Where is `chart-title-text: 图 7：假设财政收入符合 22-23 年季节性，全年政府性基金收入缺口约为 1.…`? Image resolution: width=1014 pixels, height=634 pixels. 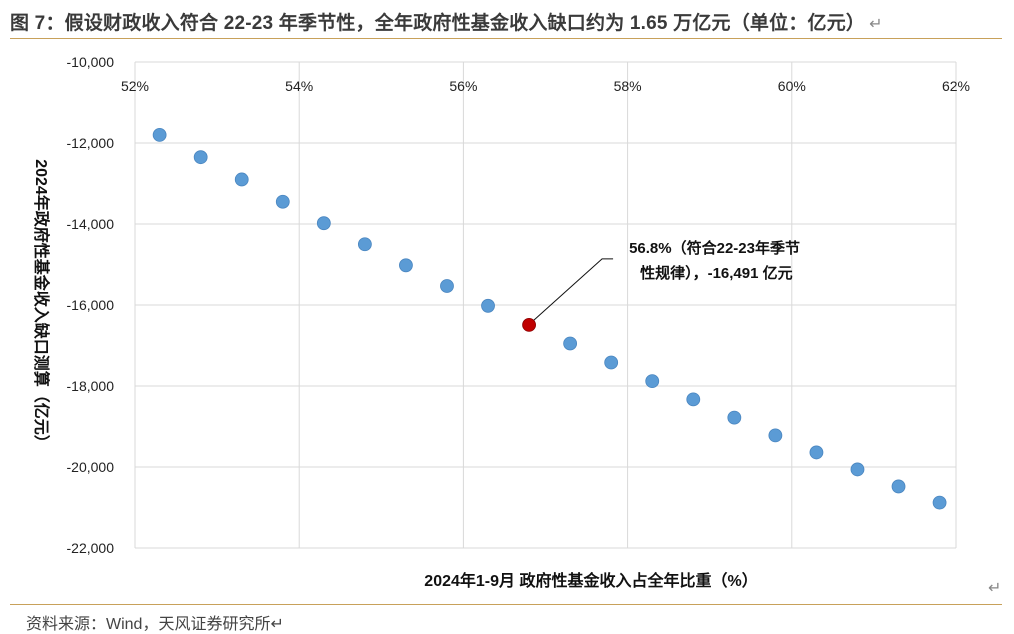
chart-title-text: 图 7：假设财政收入符合 22-23 年季节性，全年政府性基金收入缺口约为 1.… is located at coordinates (438, 23).